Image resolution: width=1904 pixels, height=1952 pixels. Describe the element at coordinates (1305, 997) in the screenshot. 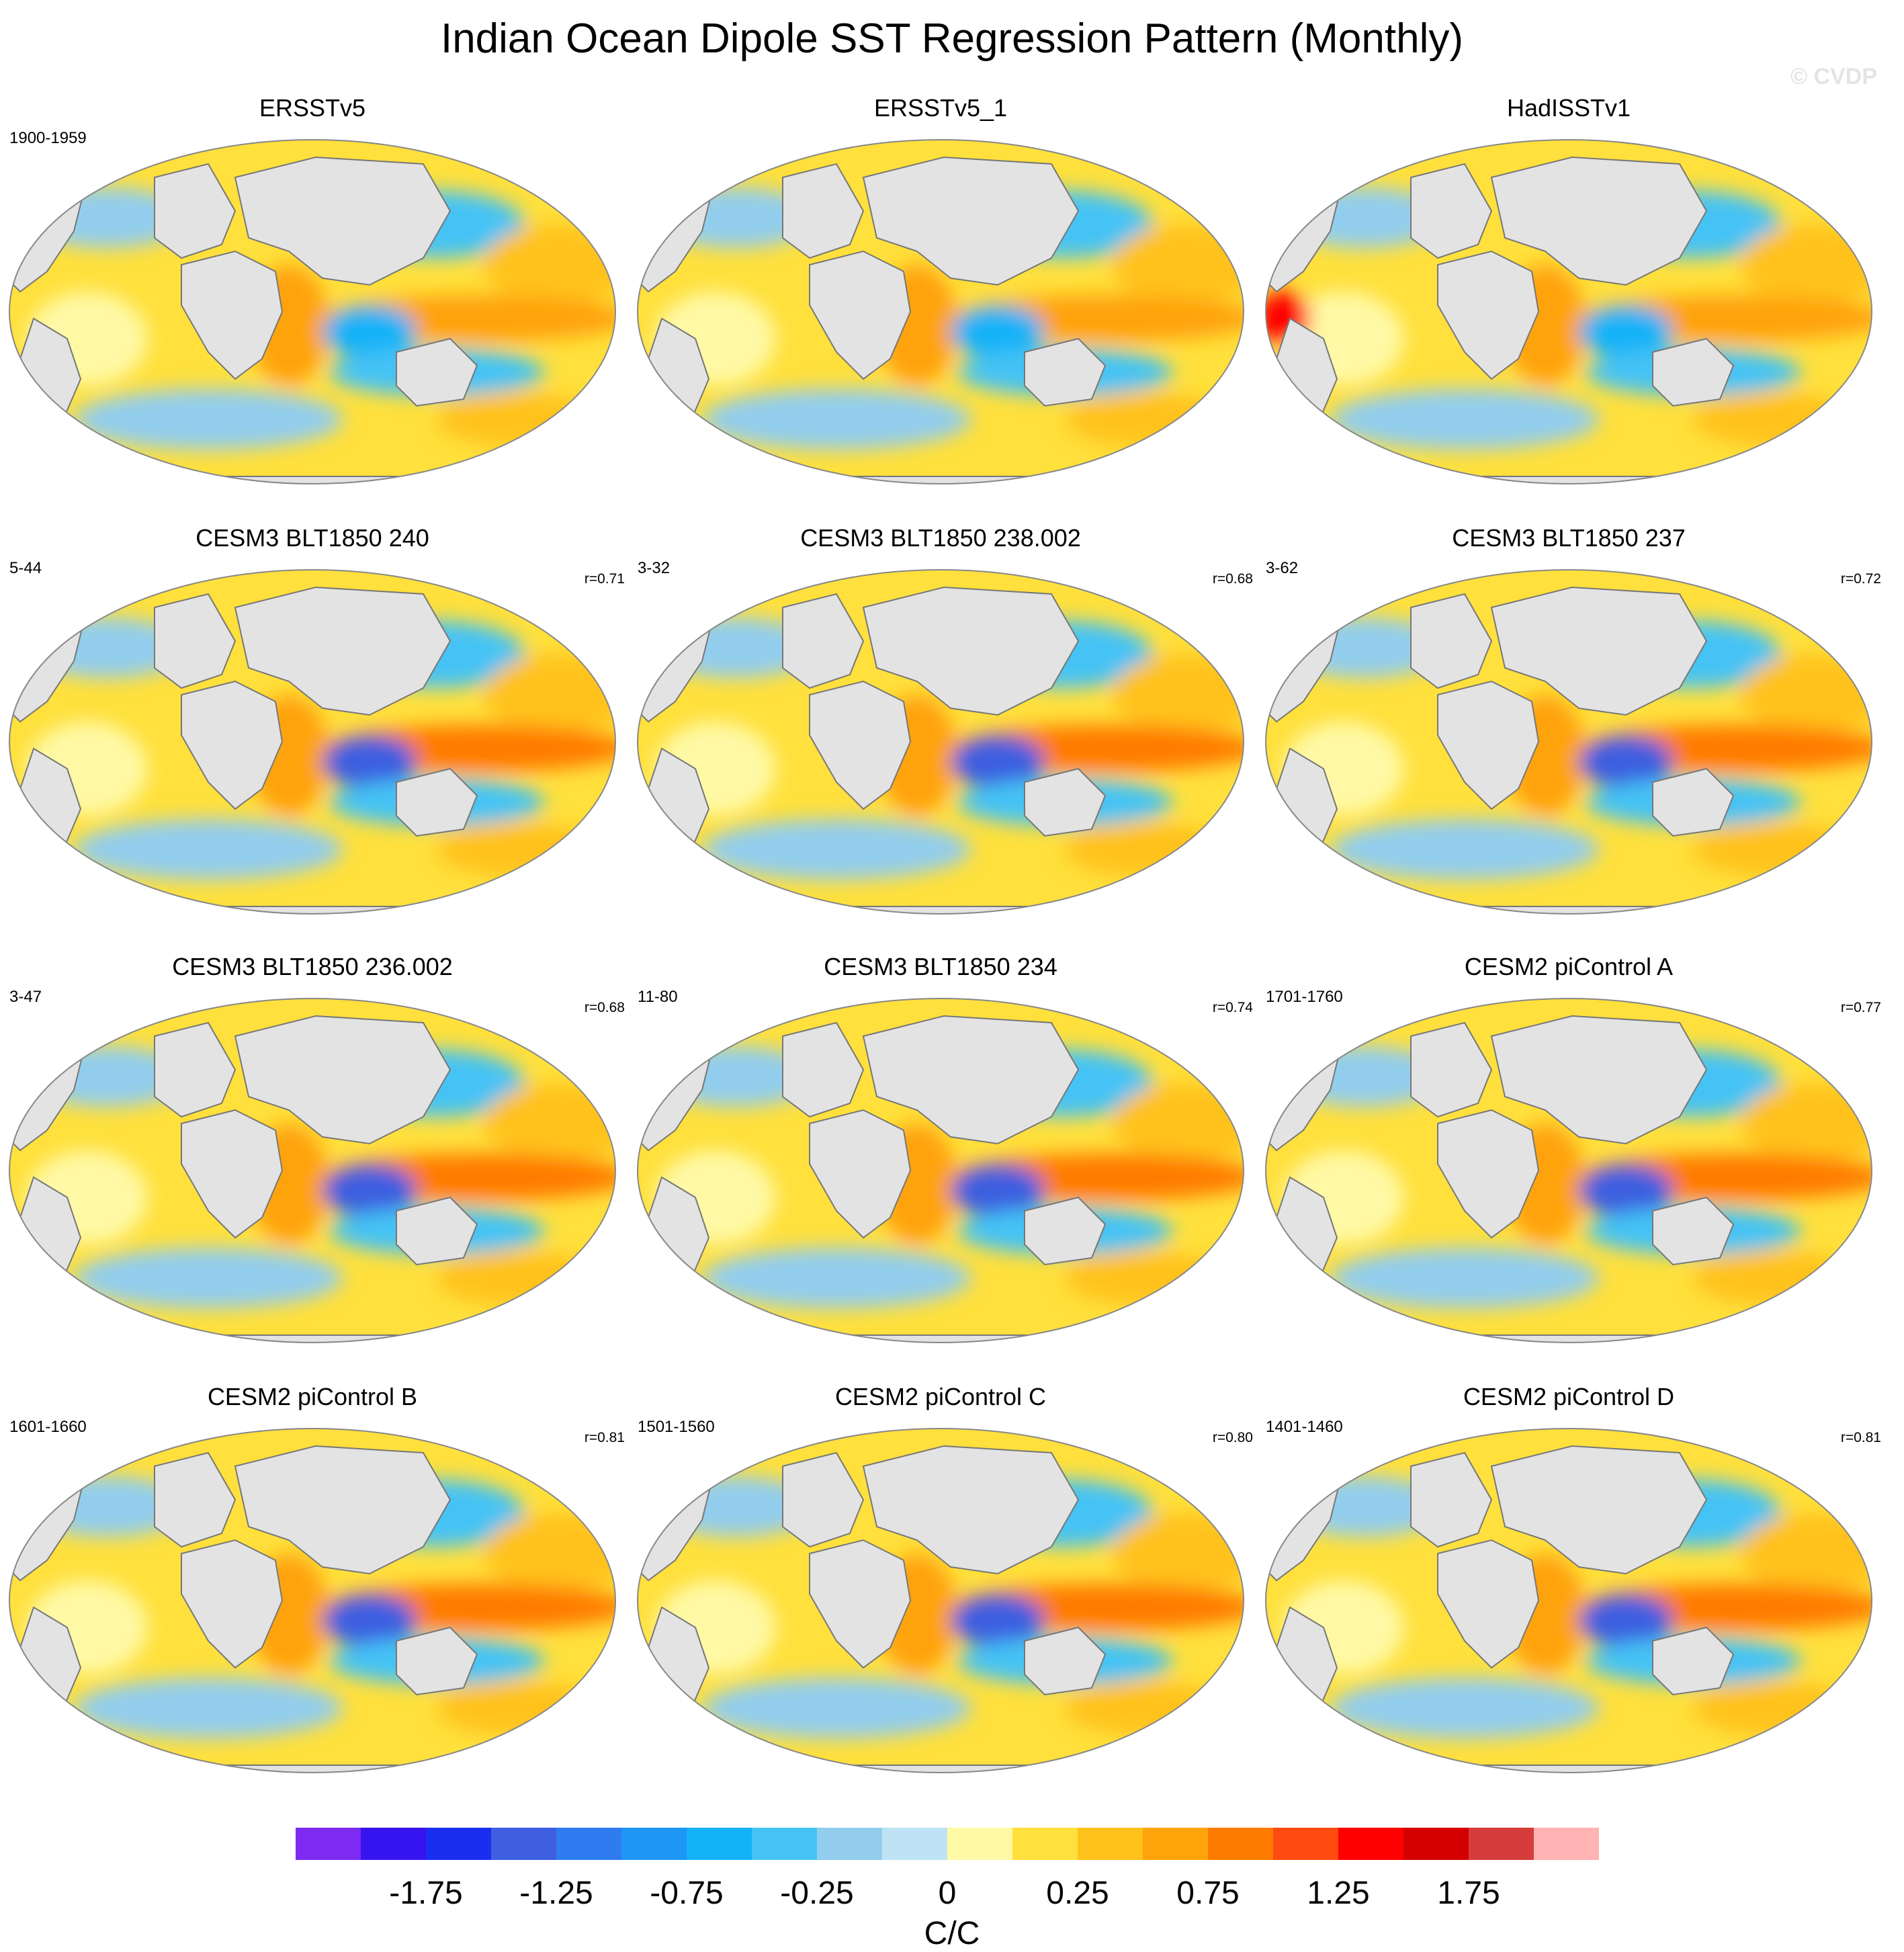

I see `map-period-label: 1701-1760` at that location.